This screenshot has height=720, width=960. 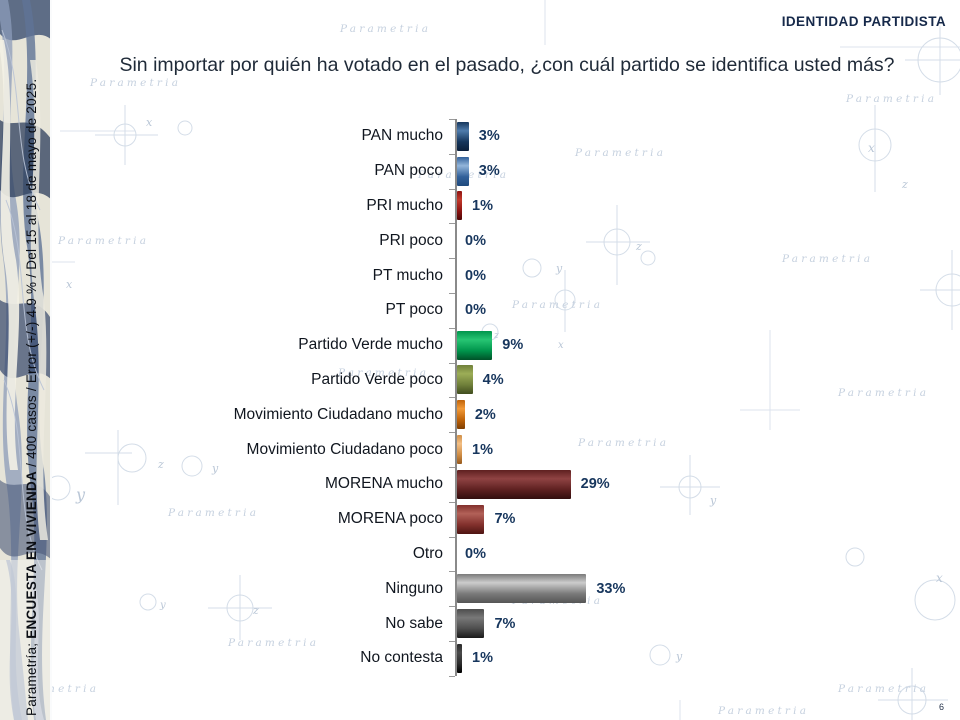 I want to click on category-label: Partido Verde mucho, so click(x=370, y=345).